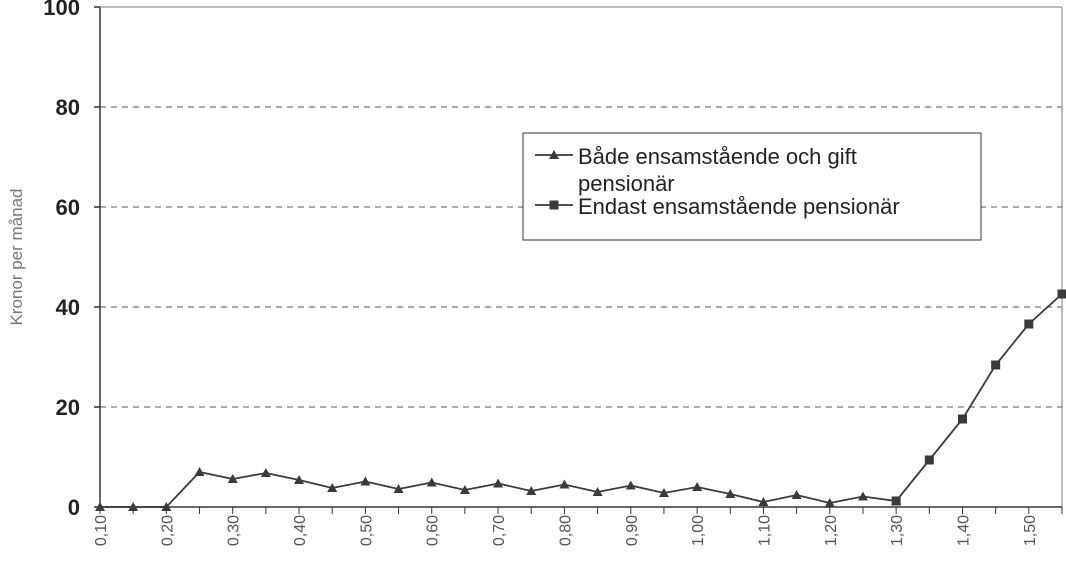 Image resolution: width=1066 pixels, height=571 pixels. What do you see at coordinates (626, 183) in the screenshot?
I see `legend-text-line: pensionär` at bounding box center [626, 183].